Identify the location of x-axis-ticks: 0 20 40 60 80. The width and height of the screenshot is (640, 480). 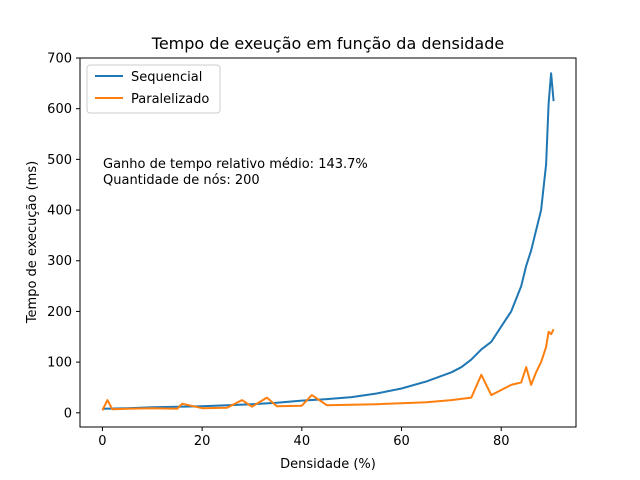
(303, 438).